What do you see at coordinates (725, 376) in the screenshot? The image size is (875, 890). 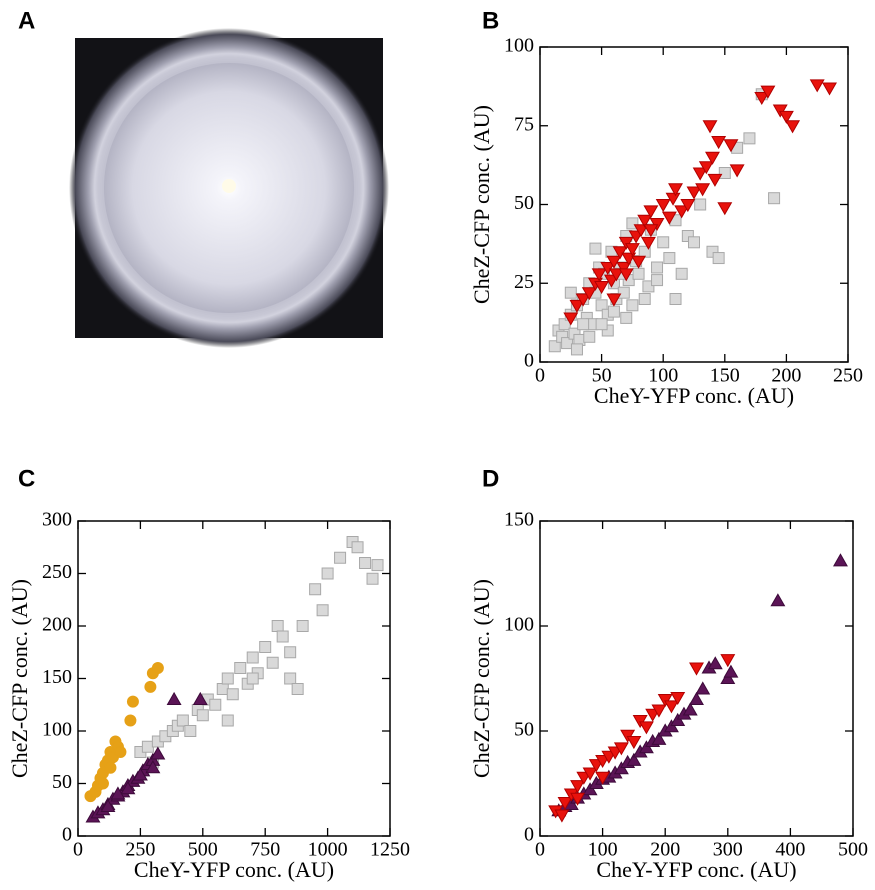 I see `x-tick-label: 150` at bounding box center [725, 376].